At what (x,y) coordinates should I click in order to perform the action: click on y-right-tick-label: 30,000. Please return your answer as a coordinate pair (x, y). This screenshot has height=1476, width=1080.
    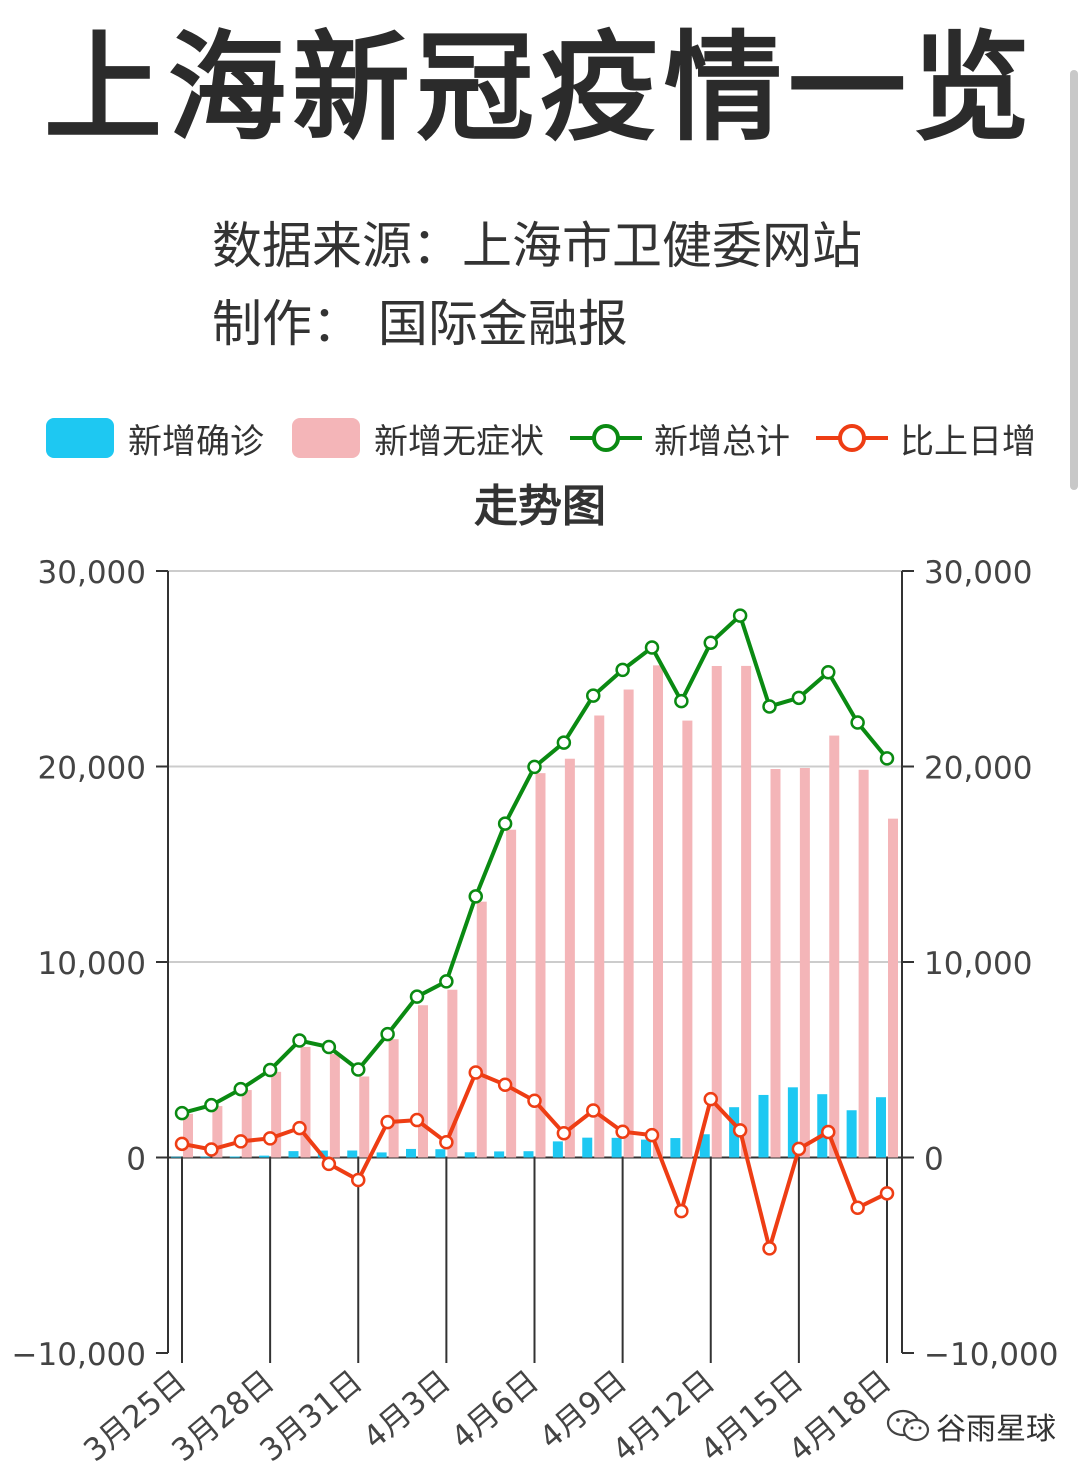
    Looking at the image, I should click on (978, 573).